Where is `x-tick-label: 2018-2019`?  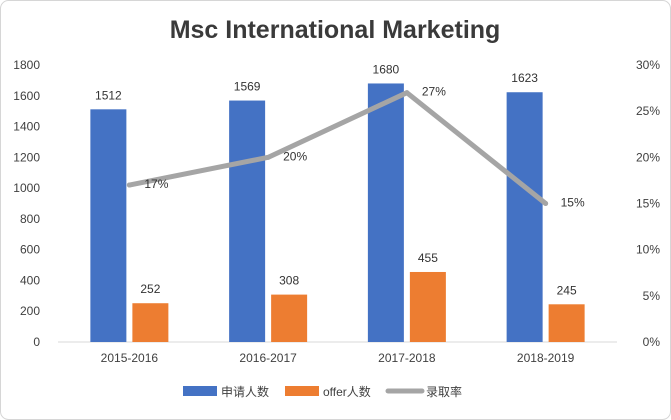 x-tick-label: 2018-2019 is located at coordinates (546, 358).